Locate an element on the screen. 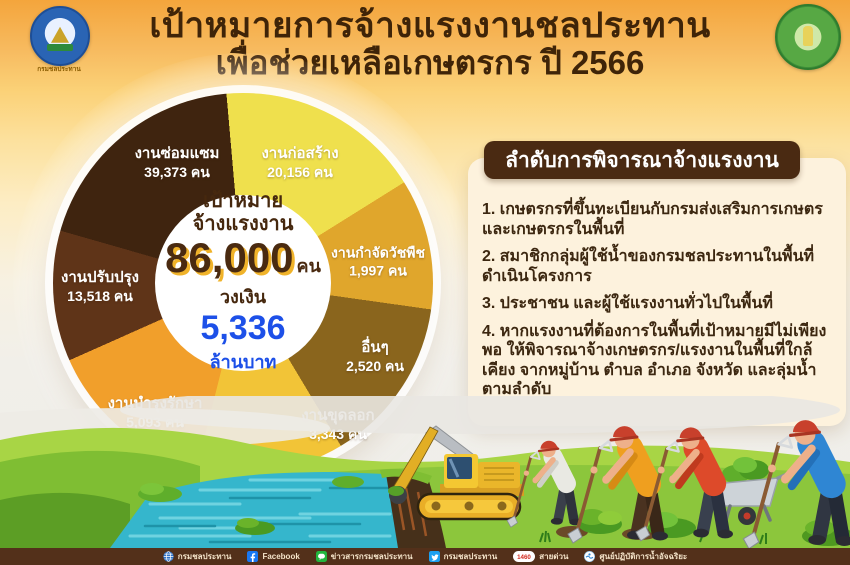  globe-icon is located at coordinates (168, 556).